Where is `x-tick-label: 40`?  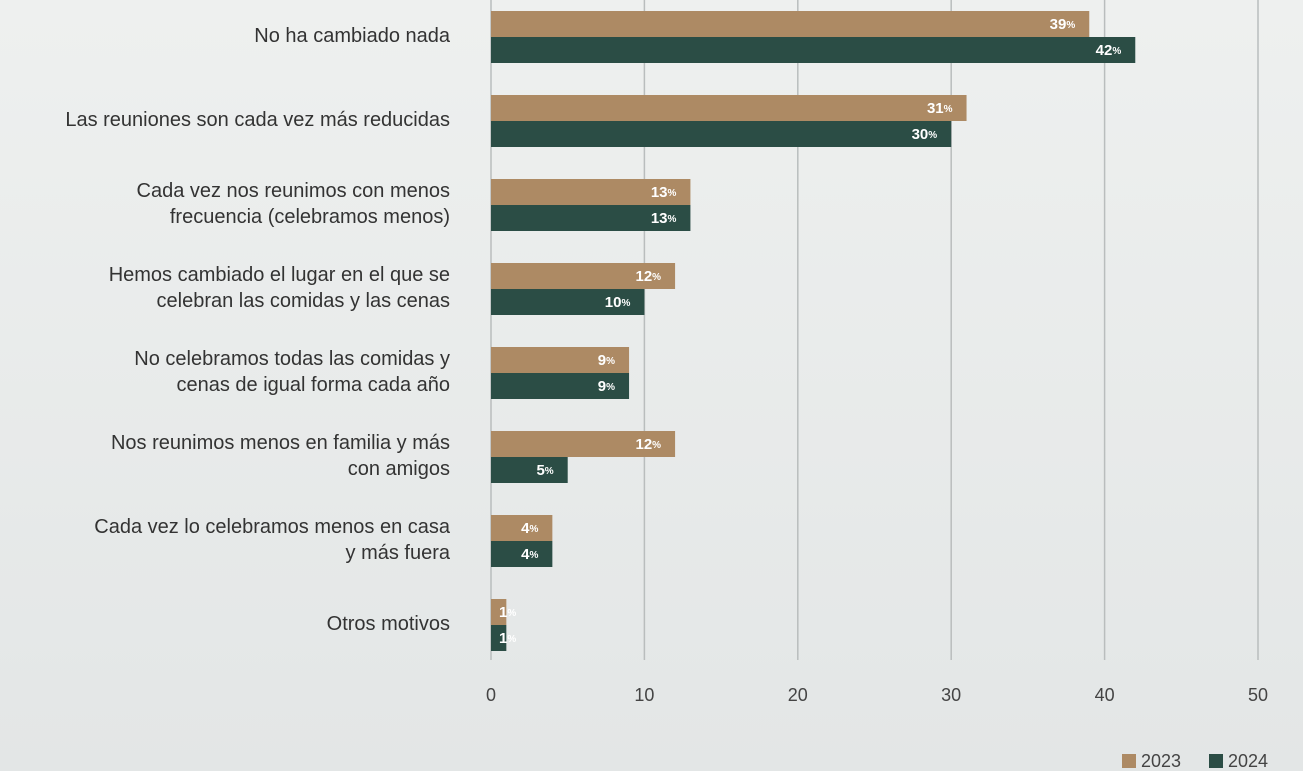
x-tick-label: 40 is located at coordinates (1105, 695).